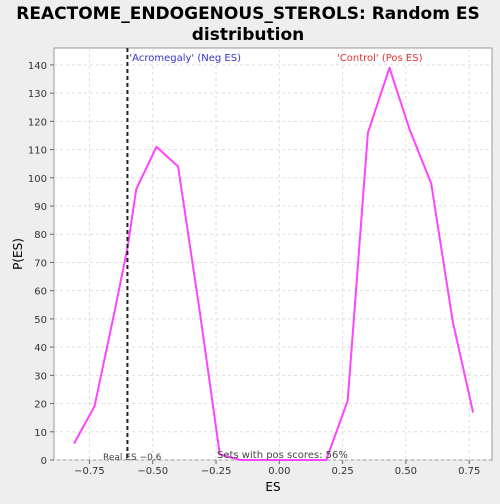 The height and width of the screenshot is (504, 500). Describe the element at coordinates (380, 58) in the screenshot. I see `pos-es-label: 'Control' (Pos ES)` at that location.